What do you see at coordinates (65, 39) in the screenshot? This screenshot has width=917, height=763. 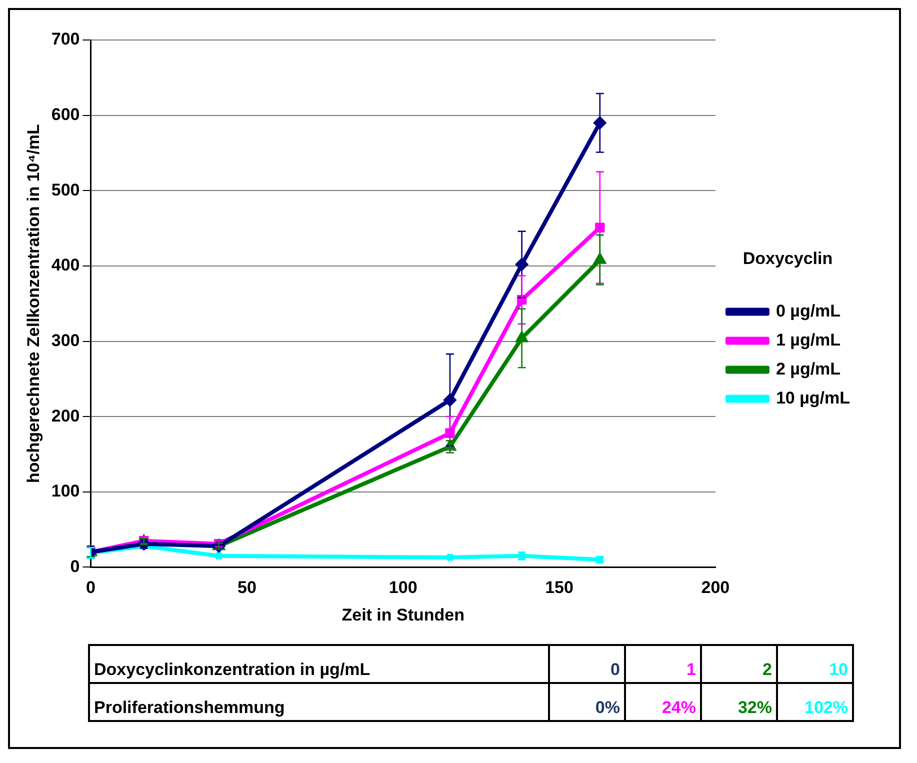 I see `y-tick-label: 700` at bounding box center [65, 39].